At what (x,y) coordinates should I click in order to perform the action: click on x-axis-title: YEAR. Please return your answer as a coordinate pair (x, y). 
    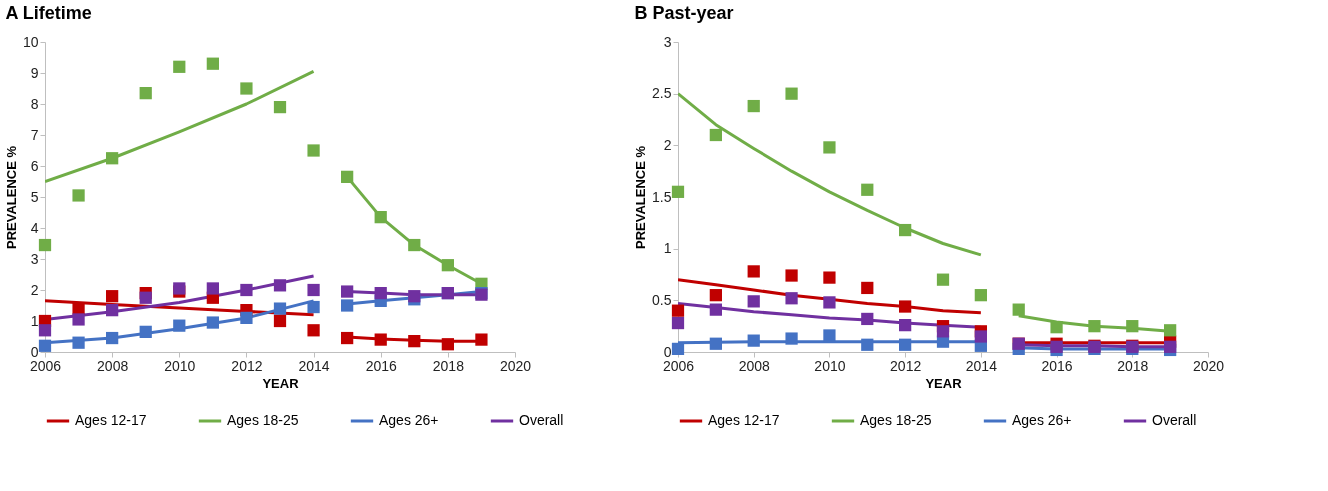
    Looking at the image, I should click on (281, 383).